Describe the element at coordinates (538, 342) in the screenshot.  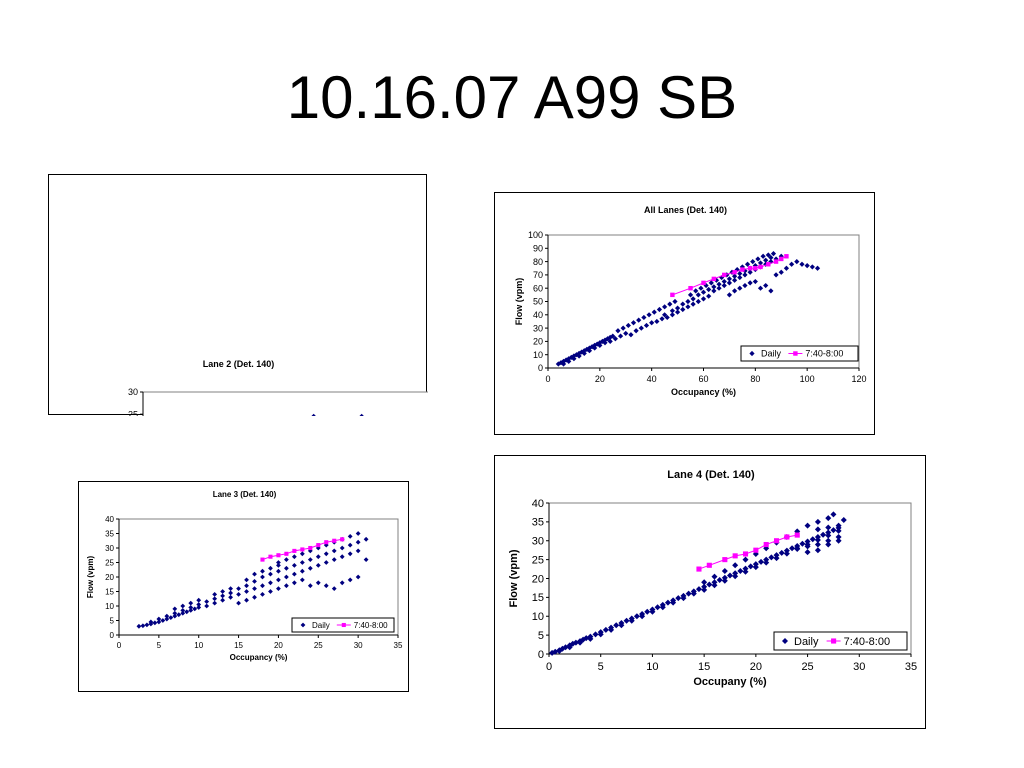
I see `y-tick-label: 20` at that location.